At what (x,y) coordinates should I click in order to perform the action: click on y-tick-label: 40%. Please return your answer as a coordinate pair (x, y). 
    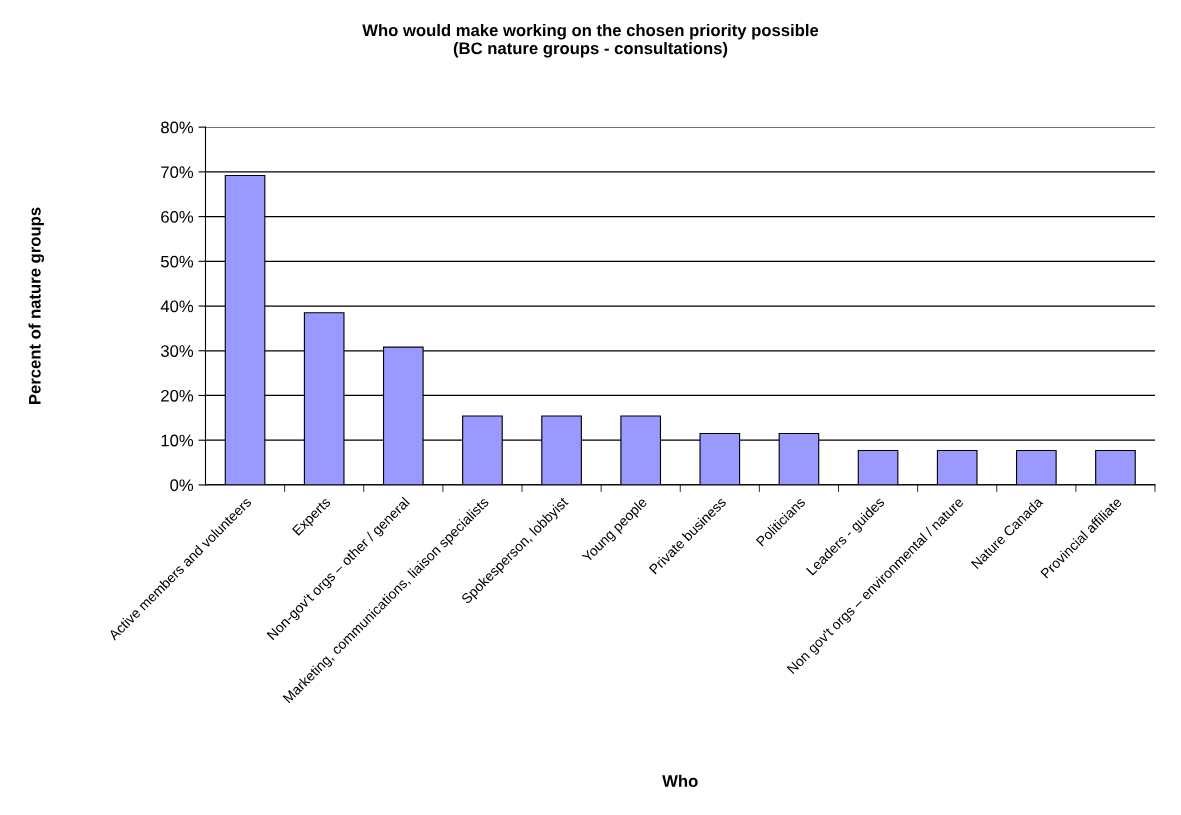
    Looking at the image, I should click on (177, 306).